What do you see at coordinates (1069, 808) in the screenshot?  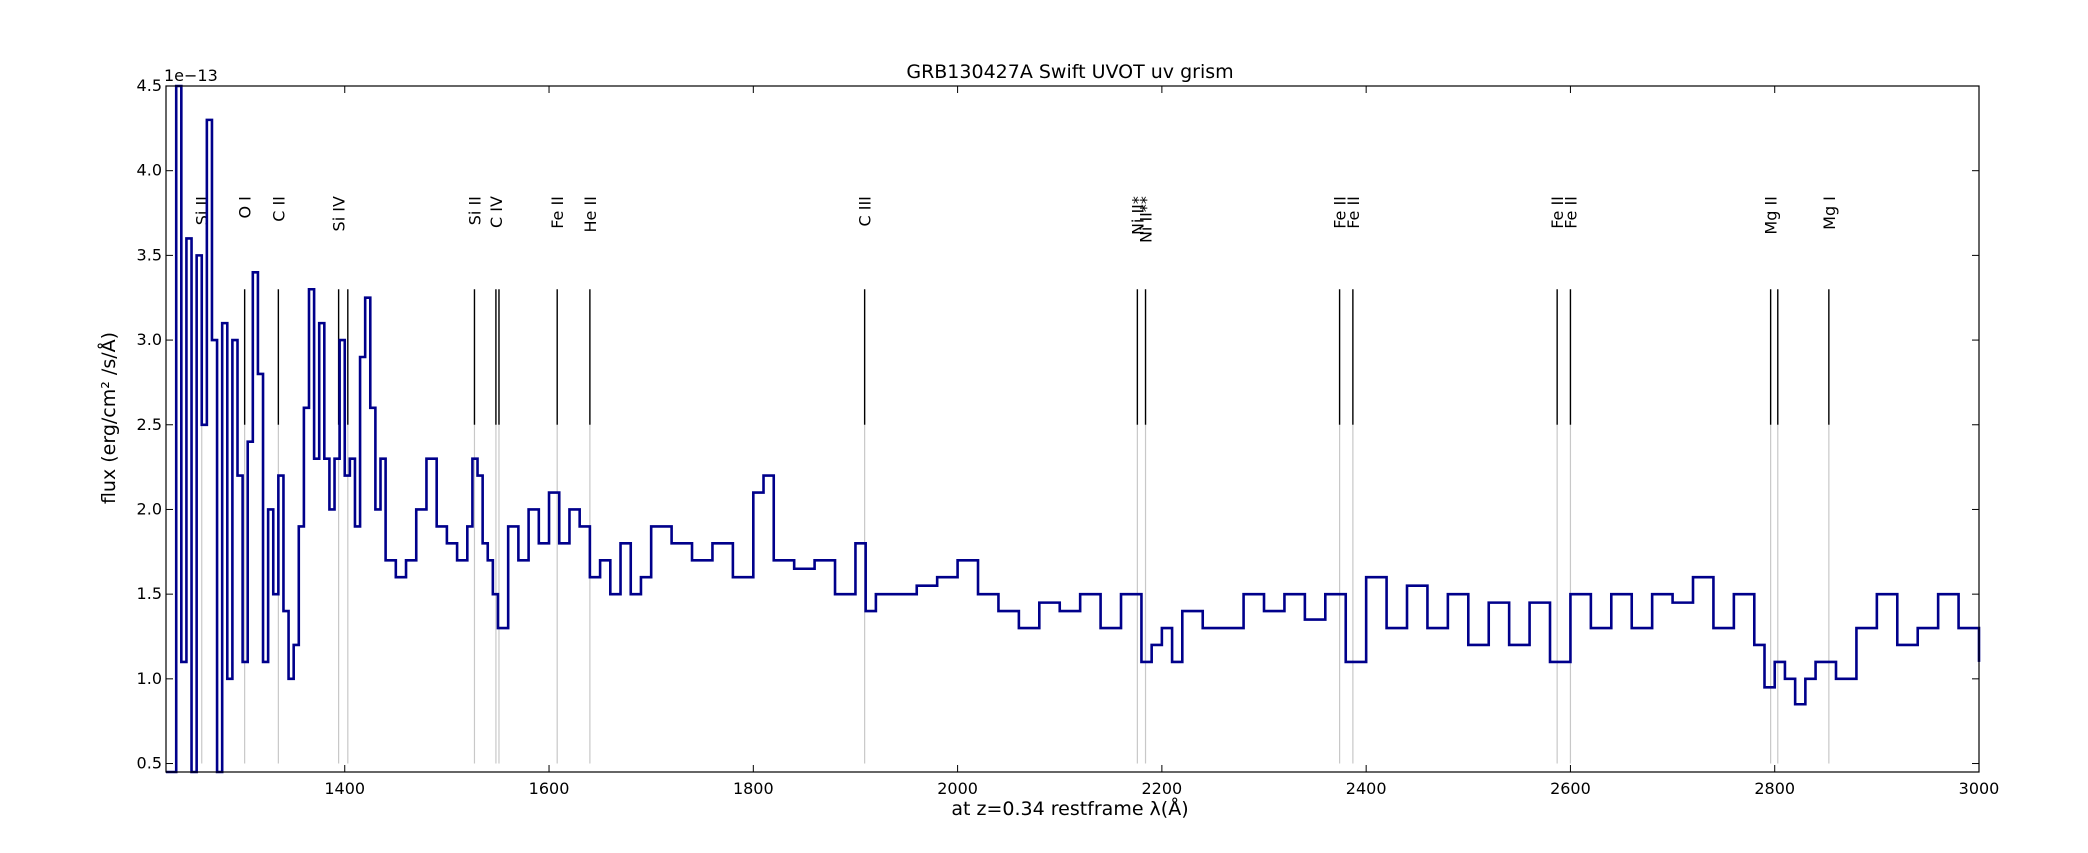 I see `x-axis-label: at z=0.34 restframe λ(Å)` at bounding box center [1069, 808].